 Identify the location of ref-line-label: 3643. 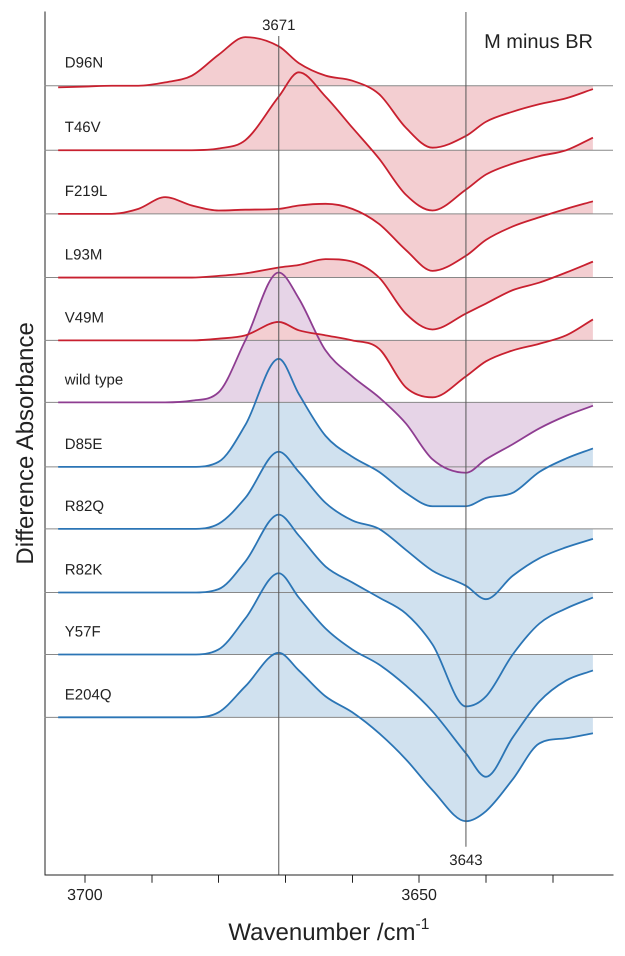
(466, 860).